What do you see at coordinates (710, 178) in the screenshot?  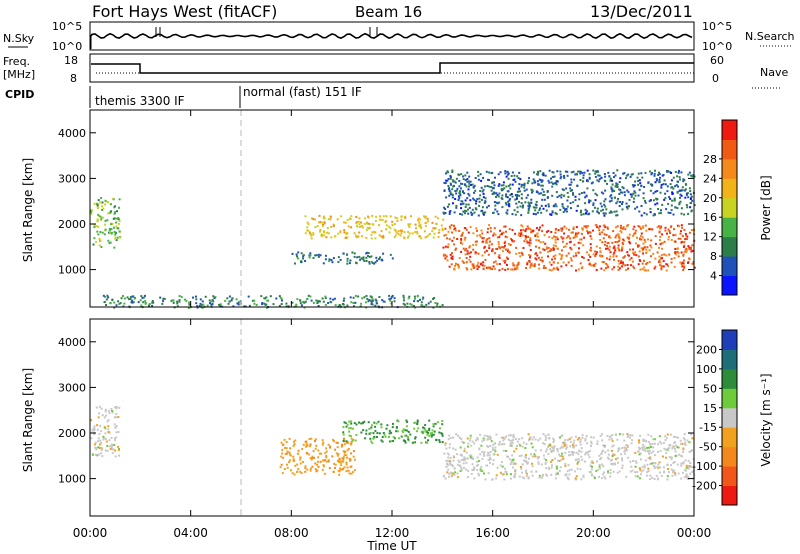 I see `power-bar-tick-5: 24` at bounding box center [710, 178].